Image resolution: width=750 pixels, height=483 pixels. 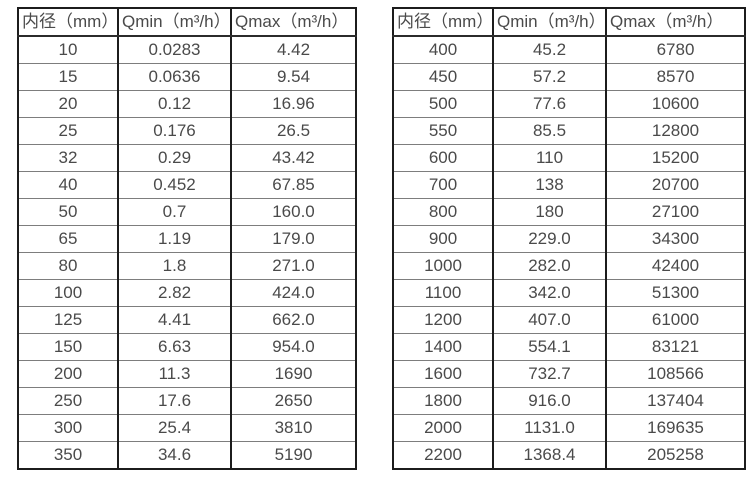 What do you see at coordinates (569, 131) in the screenshot?
I see `table-row: 550 85.5 12800` at bounding box center [569, 131].